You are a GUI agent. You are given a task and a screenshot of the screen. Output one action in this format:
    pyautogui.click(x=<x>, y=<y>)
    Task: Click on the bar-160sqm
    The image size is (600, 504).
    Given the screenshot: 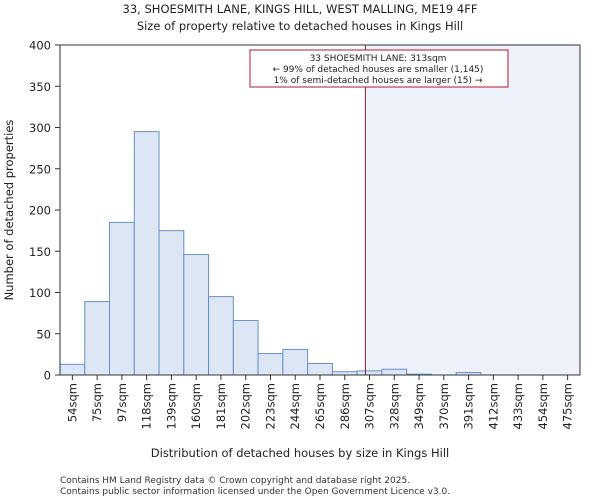 What is the action you would take?
    pyautogui.click(x=196, y=315)
    